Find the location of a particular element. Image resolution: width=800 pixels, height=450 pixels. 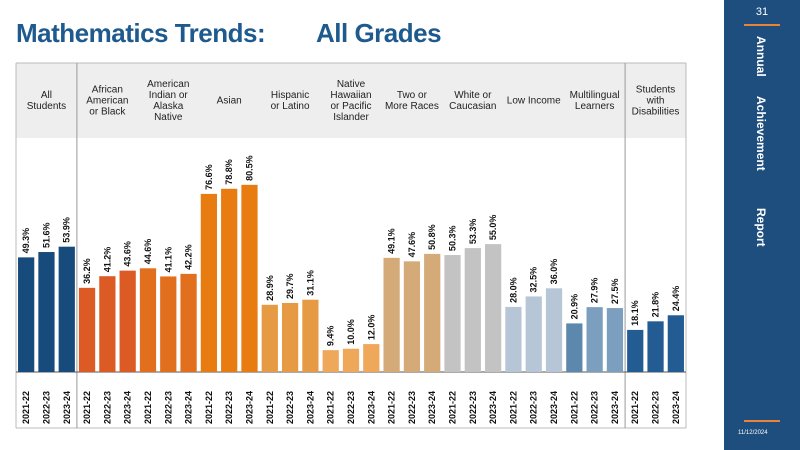

data-label: 9.4% is located at coordinates (331, 336).